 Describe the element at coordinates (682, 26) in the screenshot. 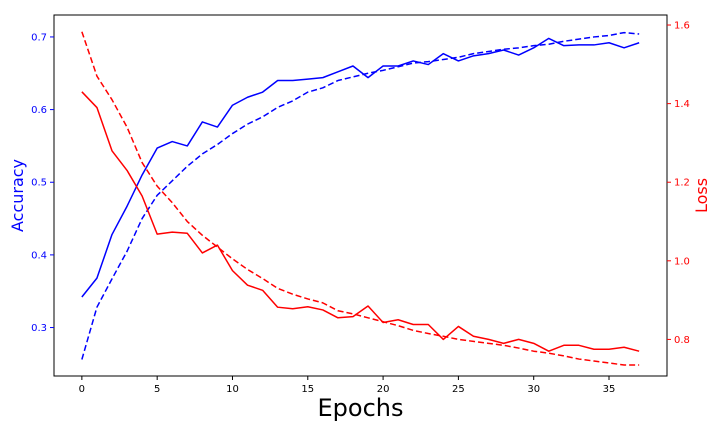

I see `y-right-tick-label: 1.6` at that location.